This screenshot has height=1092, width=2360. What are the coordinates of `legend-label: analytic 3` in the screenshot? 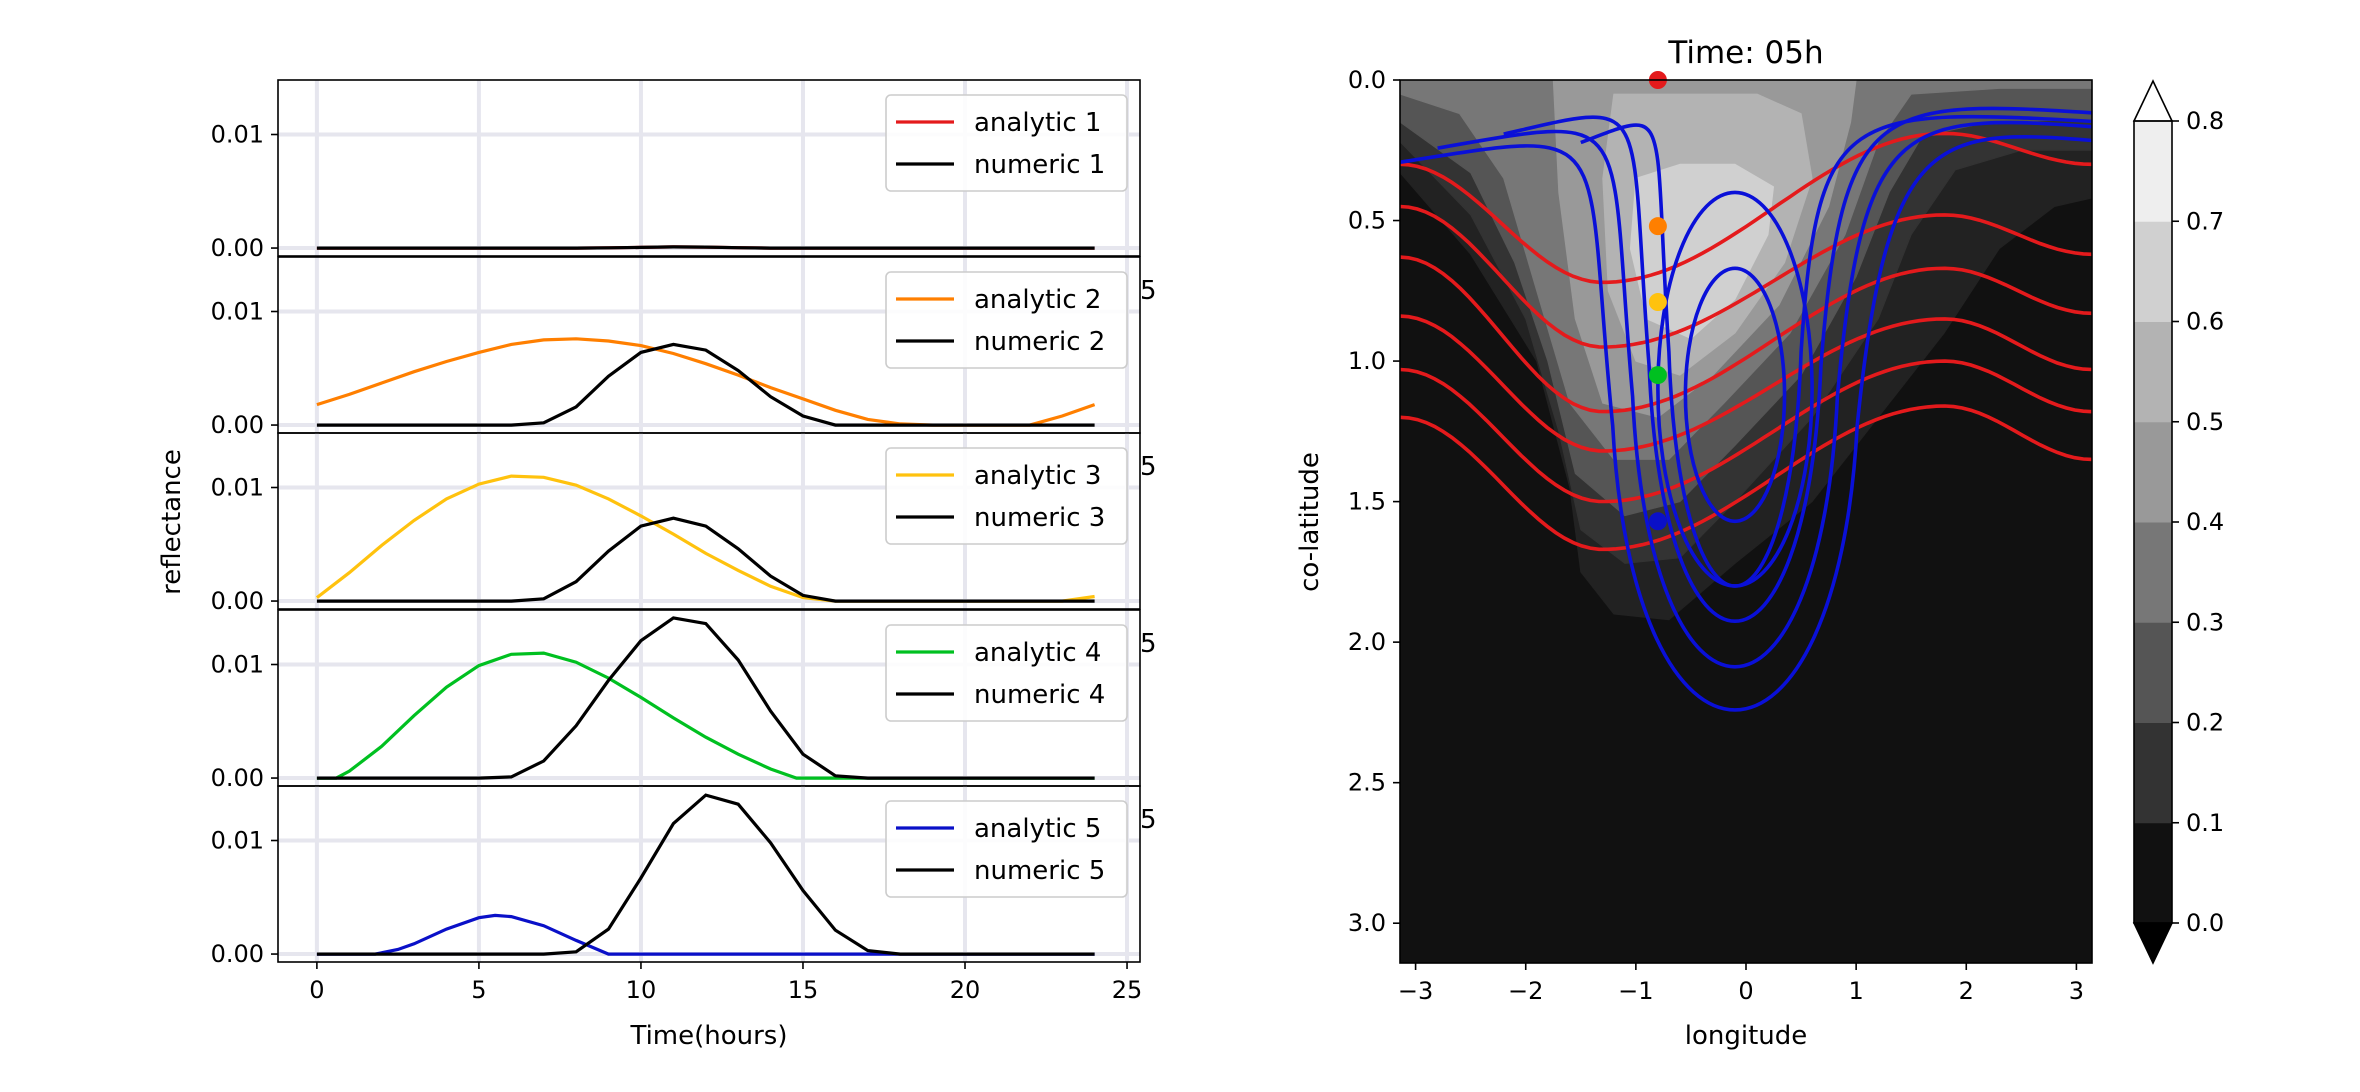 It's located at (1037, 476).